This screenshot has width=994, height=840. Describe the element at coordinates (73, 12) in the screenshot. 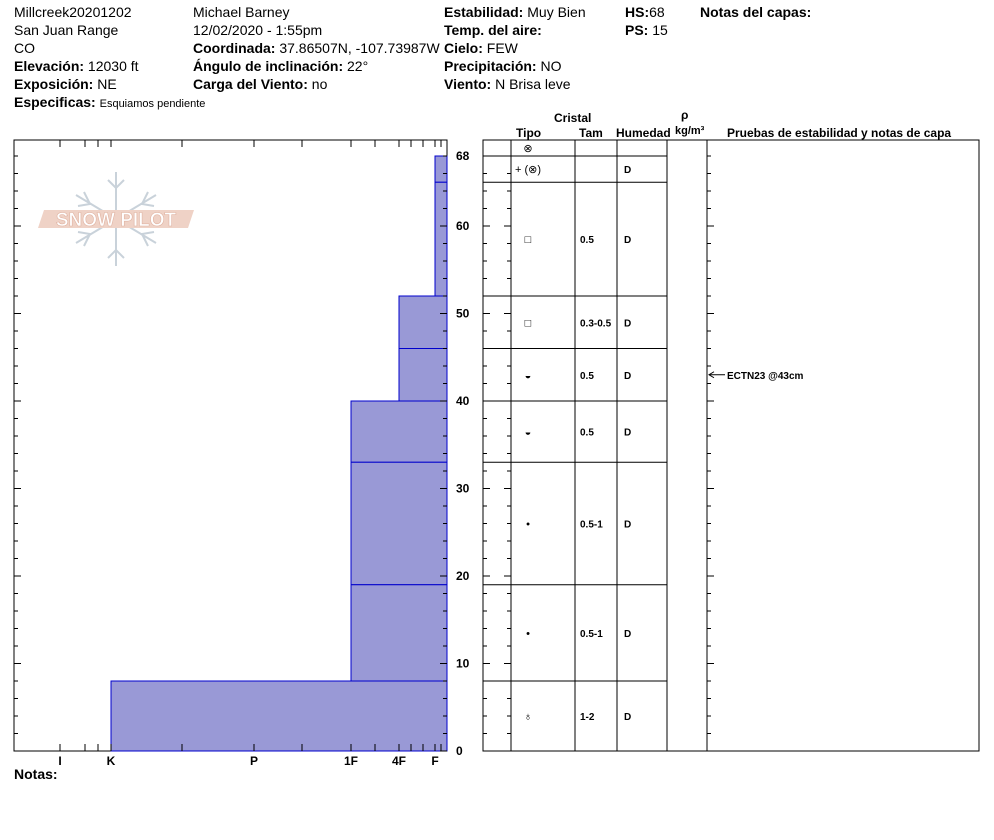

I see `pit-name: Millcreek20201202` at that location.